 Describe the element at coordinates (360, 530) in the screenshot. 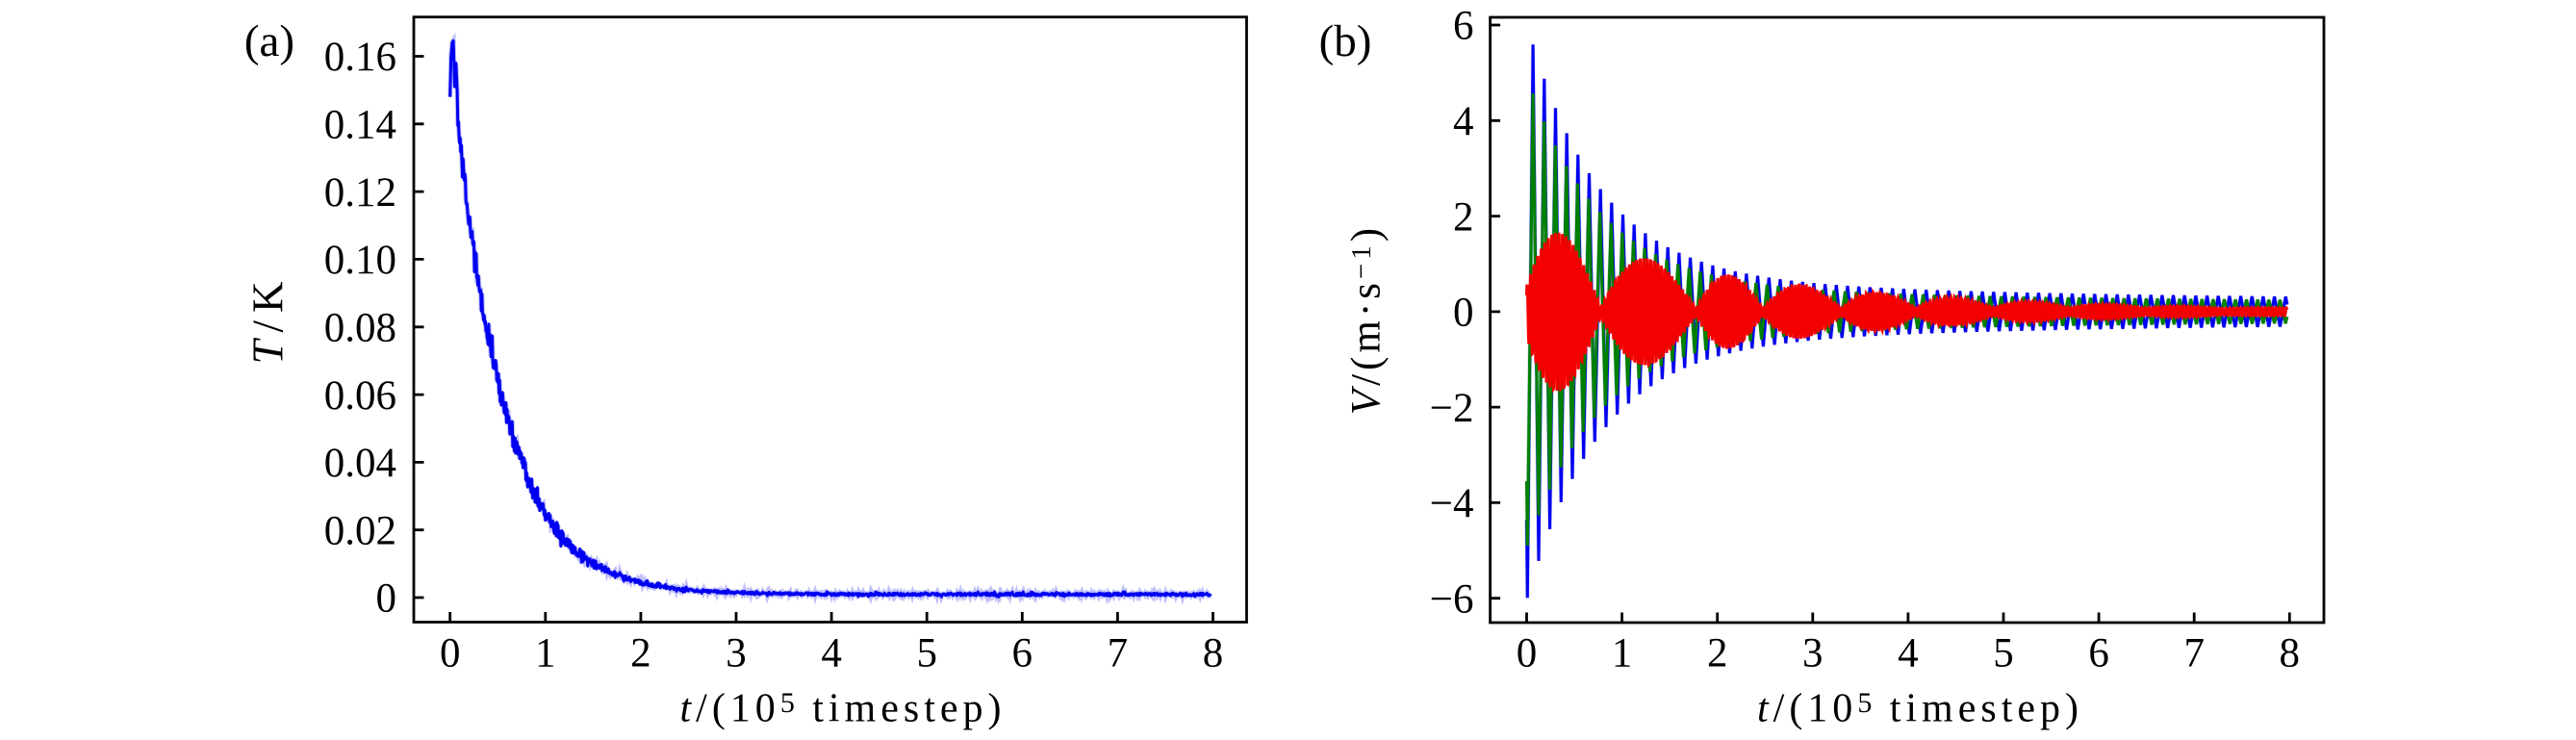

I see `svg-text: 0.02` at that location.